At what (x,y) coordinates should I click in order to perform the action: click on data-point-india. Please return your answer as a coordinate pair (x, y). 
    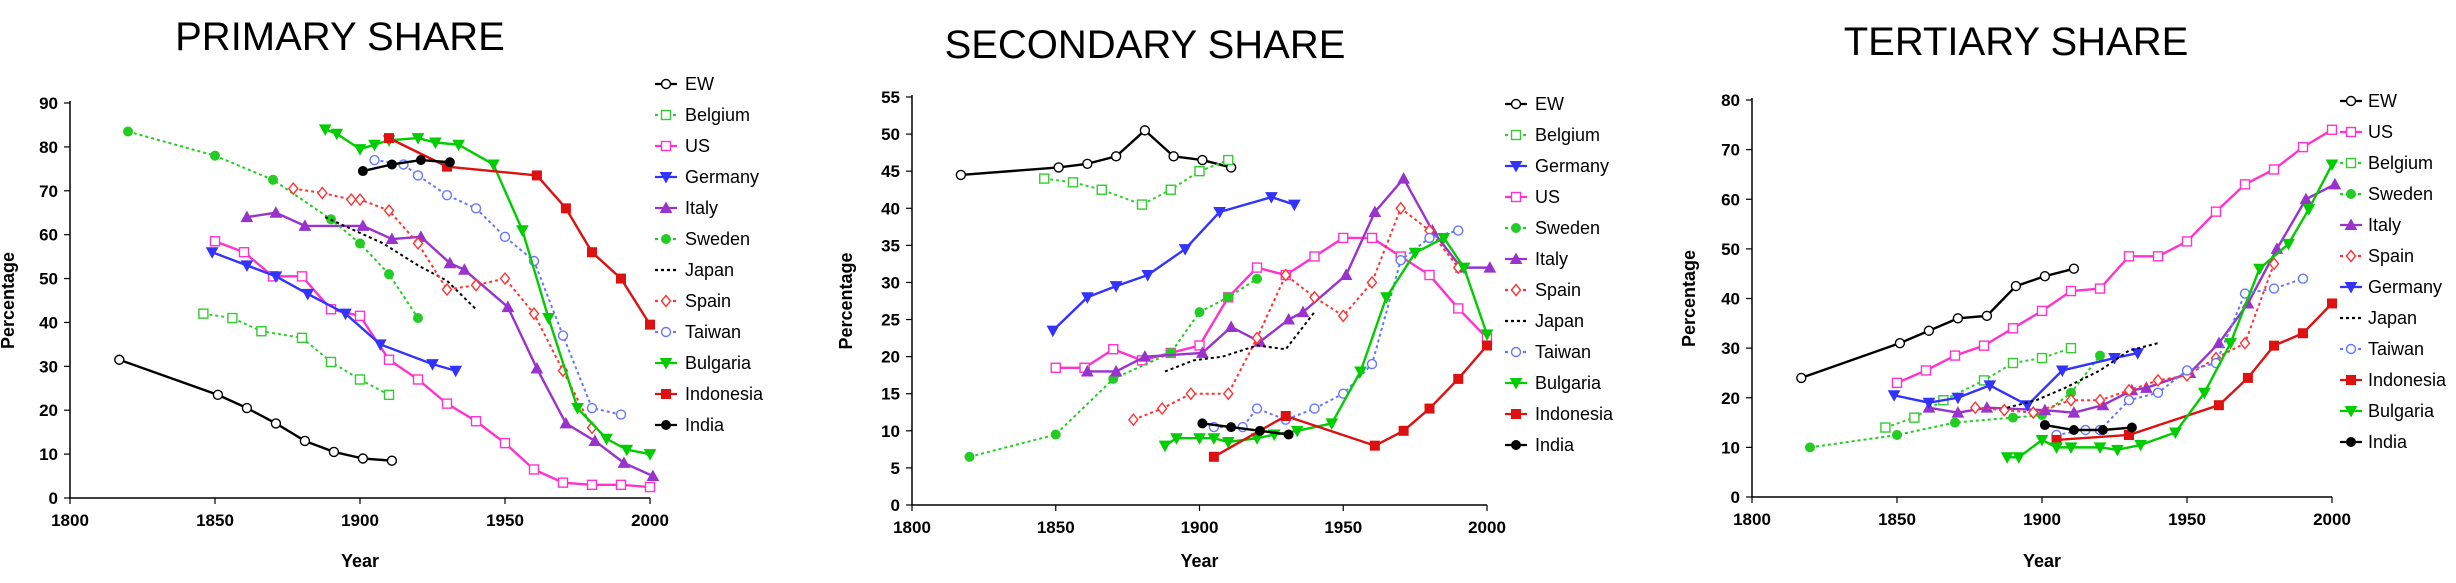
    Looking at the image, I should click on (420, 160).